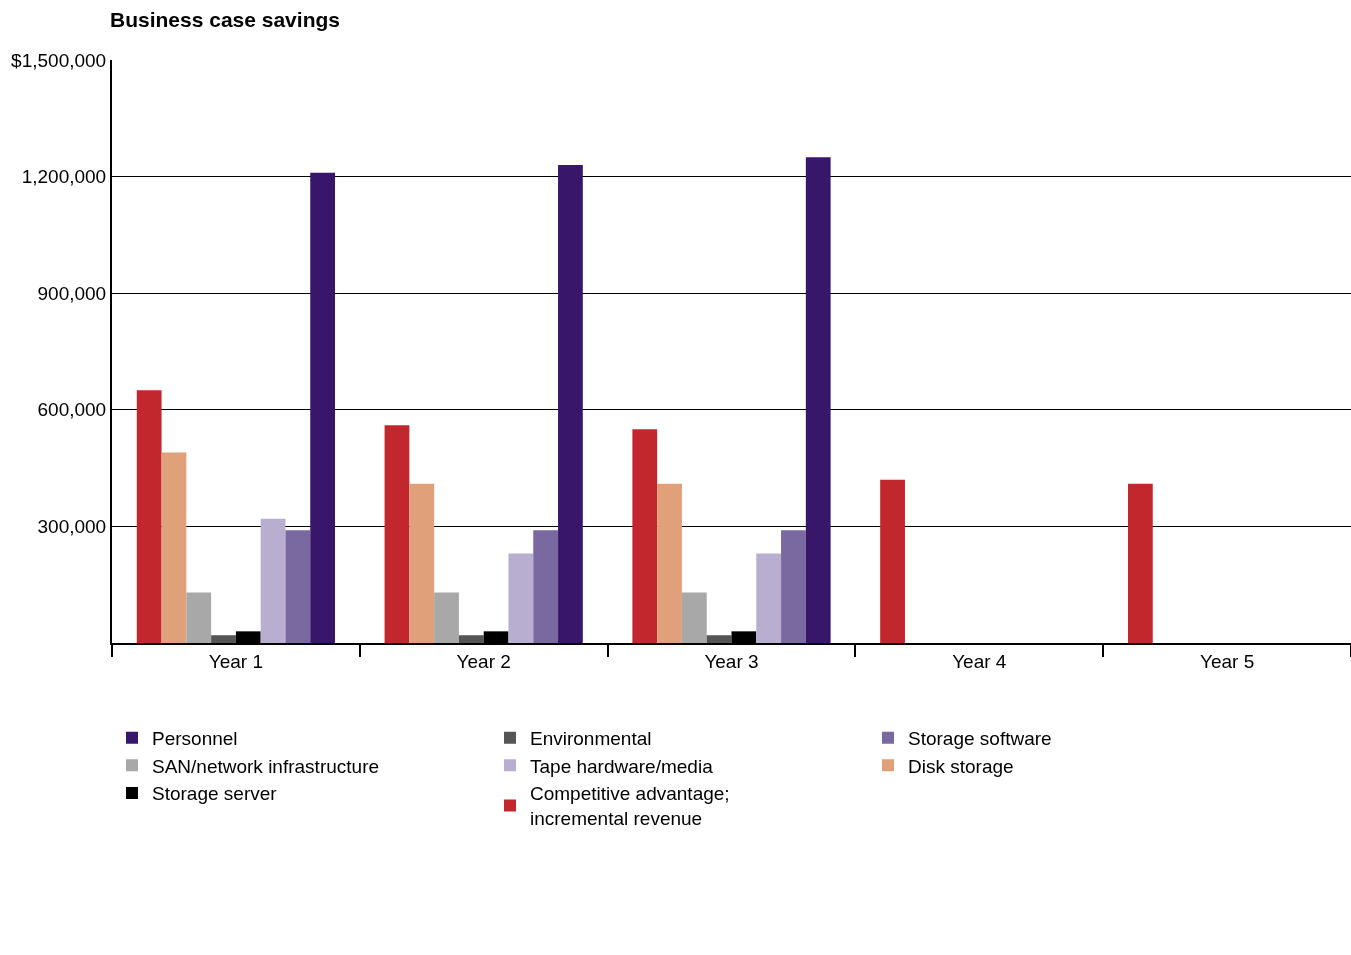  What do you see at coordinates (72, 293) in the screenshot?
I see `y-tick-label: 900,000` at bounding box center [72, 293].